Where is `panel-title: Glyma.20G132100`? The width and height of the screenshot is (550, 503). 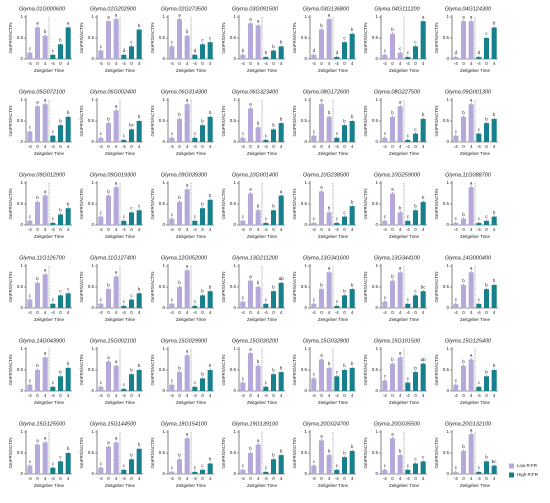
panel-title: Glyma.20G132100 is located at coordinates (468, 424).